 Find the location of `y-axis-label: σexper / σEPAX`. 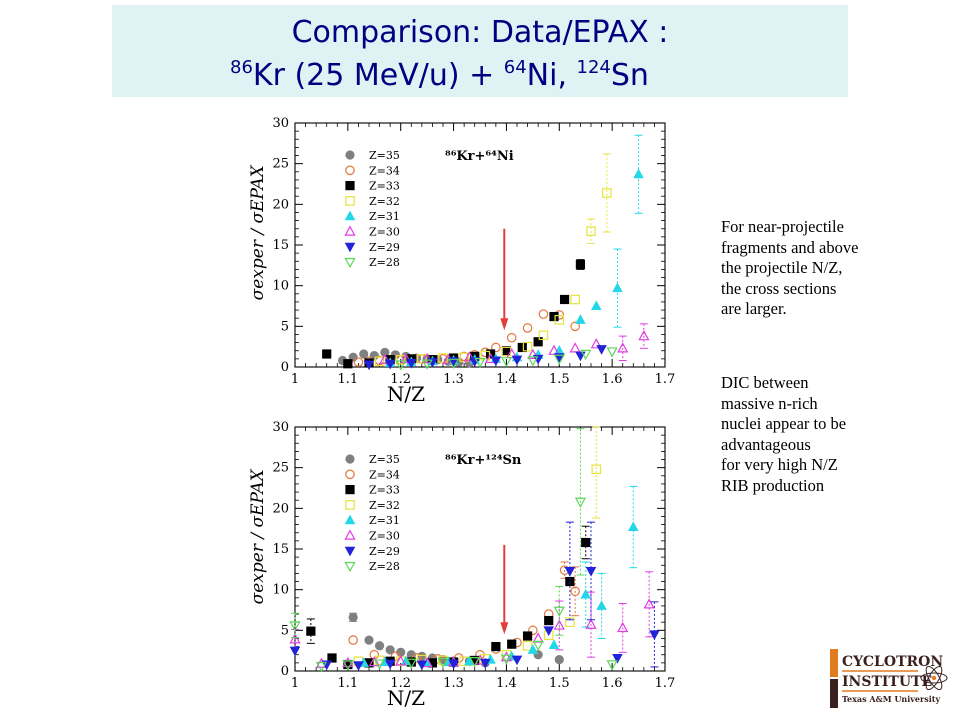

y-axis-label: σexper / σEPAX is located at coordinates (258, 536).